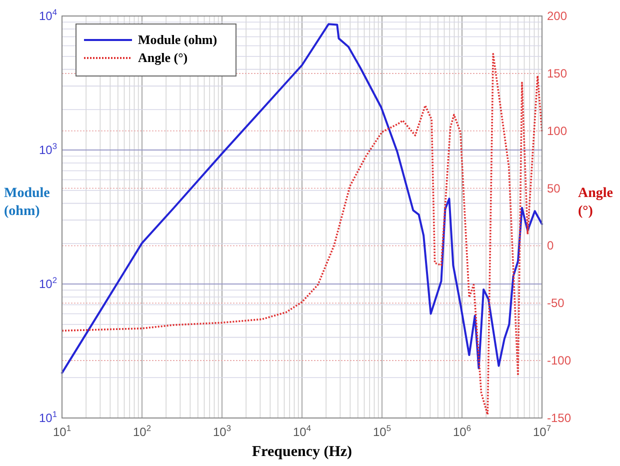 Image resolution: width=620 pixels, height=466 pixels. What do you see at coordinates (556, 303) in the screenshot?
I see `y2-tick-label: -50` at bounding box center [556, 303].